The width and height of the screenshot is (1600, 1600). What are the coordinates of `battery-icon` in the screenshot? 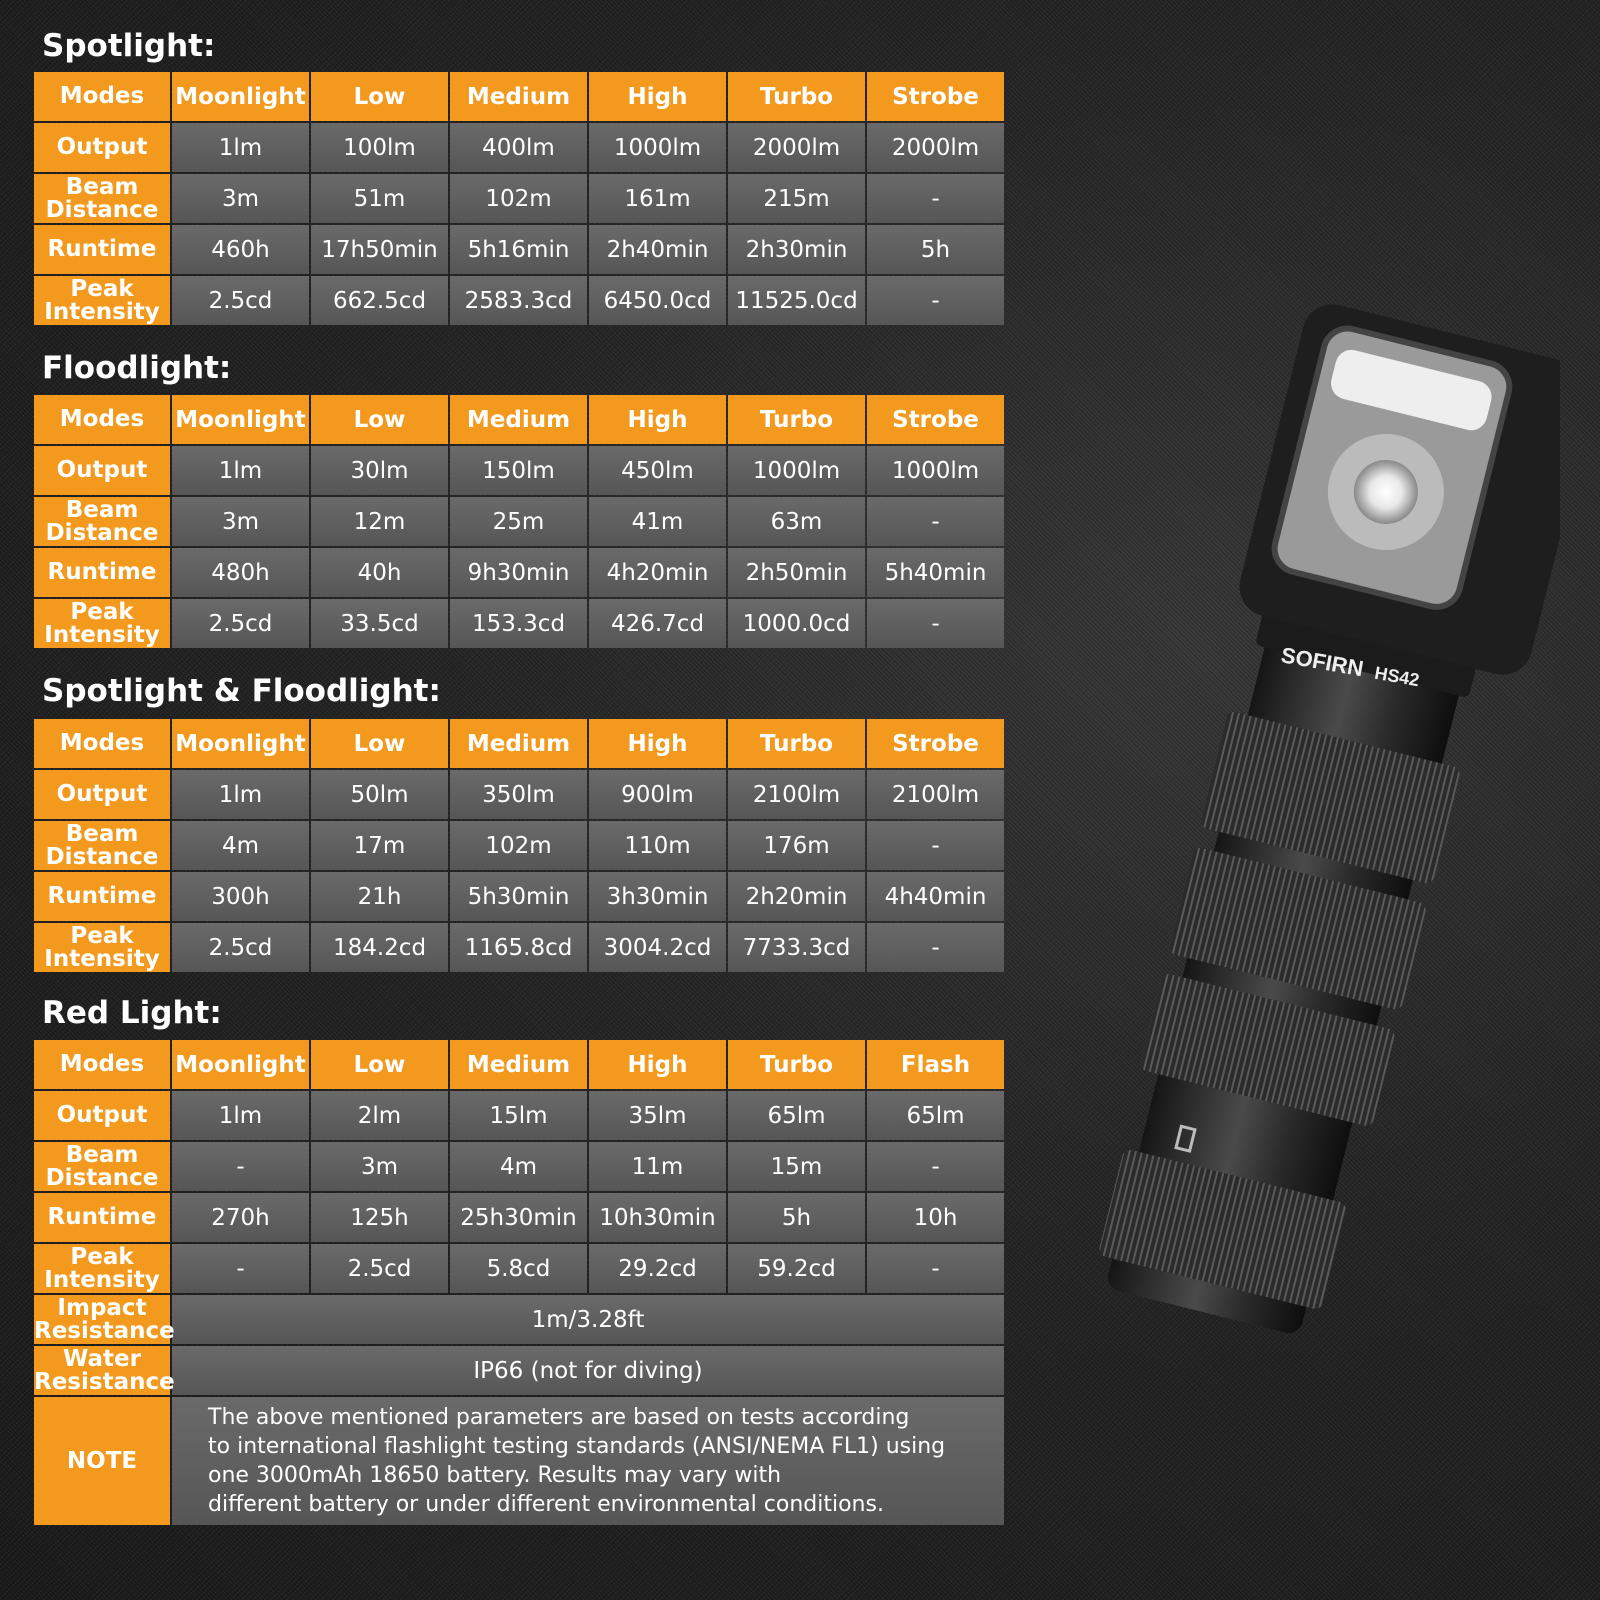 It's located at (1185, 1138).